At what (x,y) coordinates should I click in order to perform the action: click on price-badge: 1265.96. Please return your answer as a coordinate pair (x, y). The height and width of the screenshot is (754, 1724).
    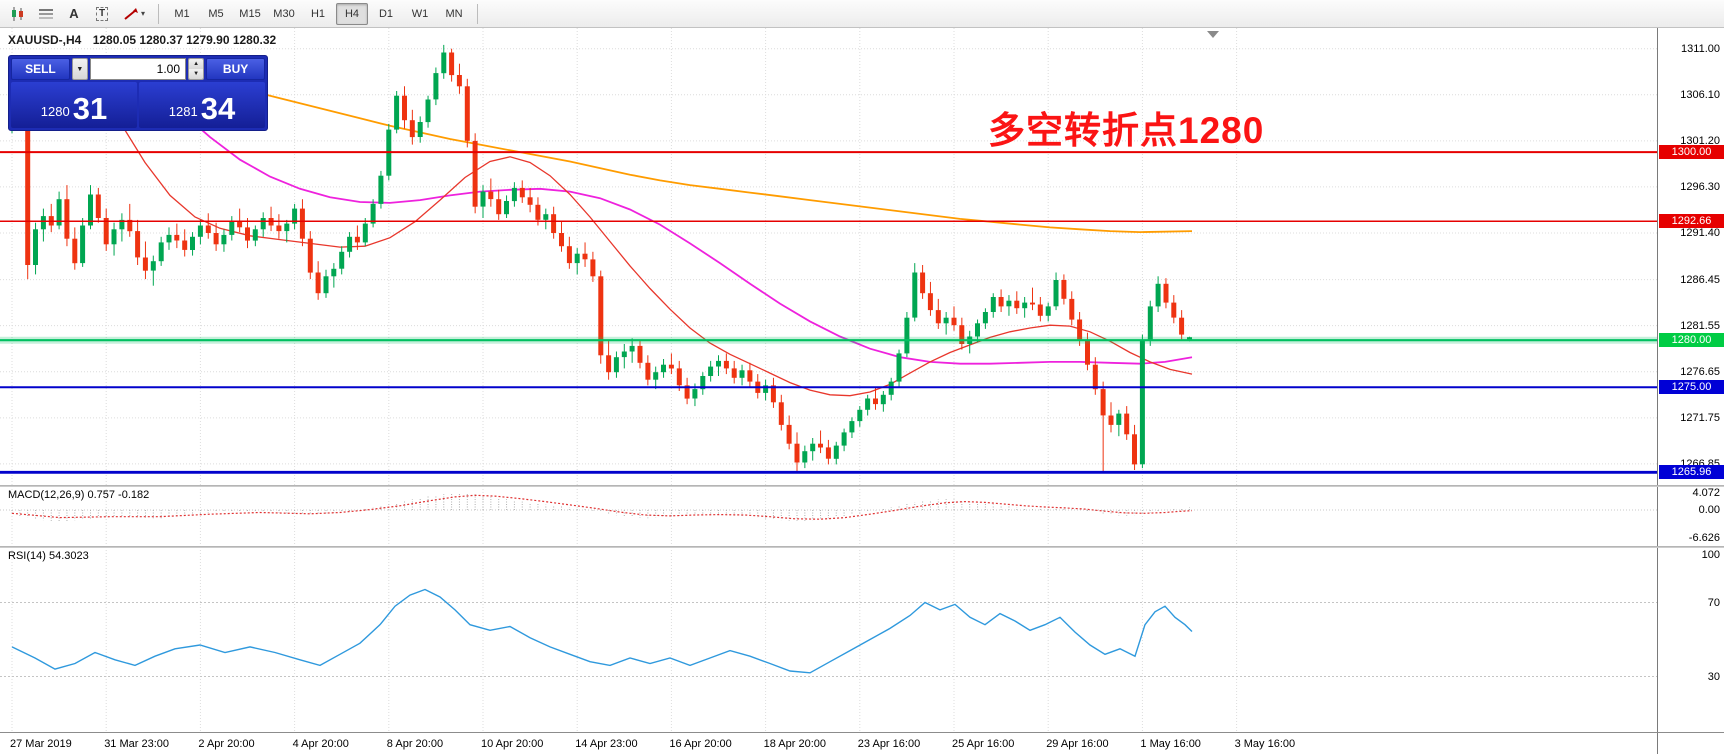
    Looking at the image, I should click on (1691, 472).